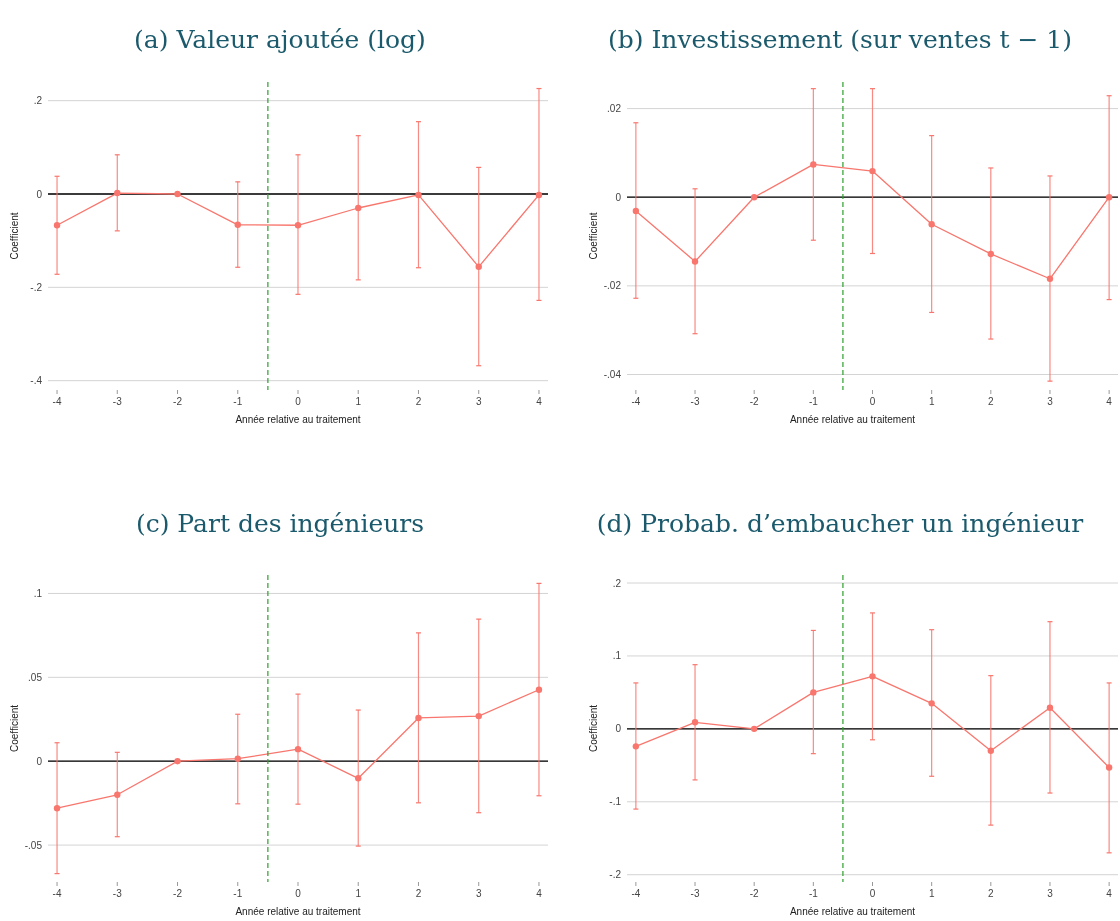  Describe the element at coordinates (33, 845) in the screenshot. I see `y-tick-label: -.05` at that location.